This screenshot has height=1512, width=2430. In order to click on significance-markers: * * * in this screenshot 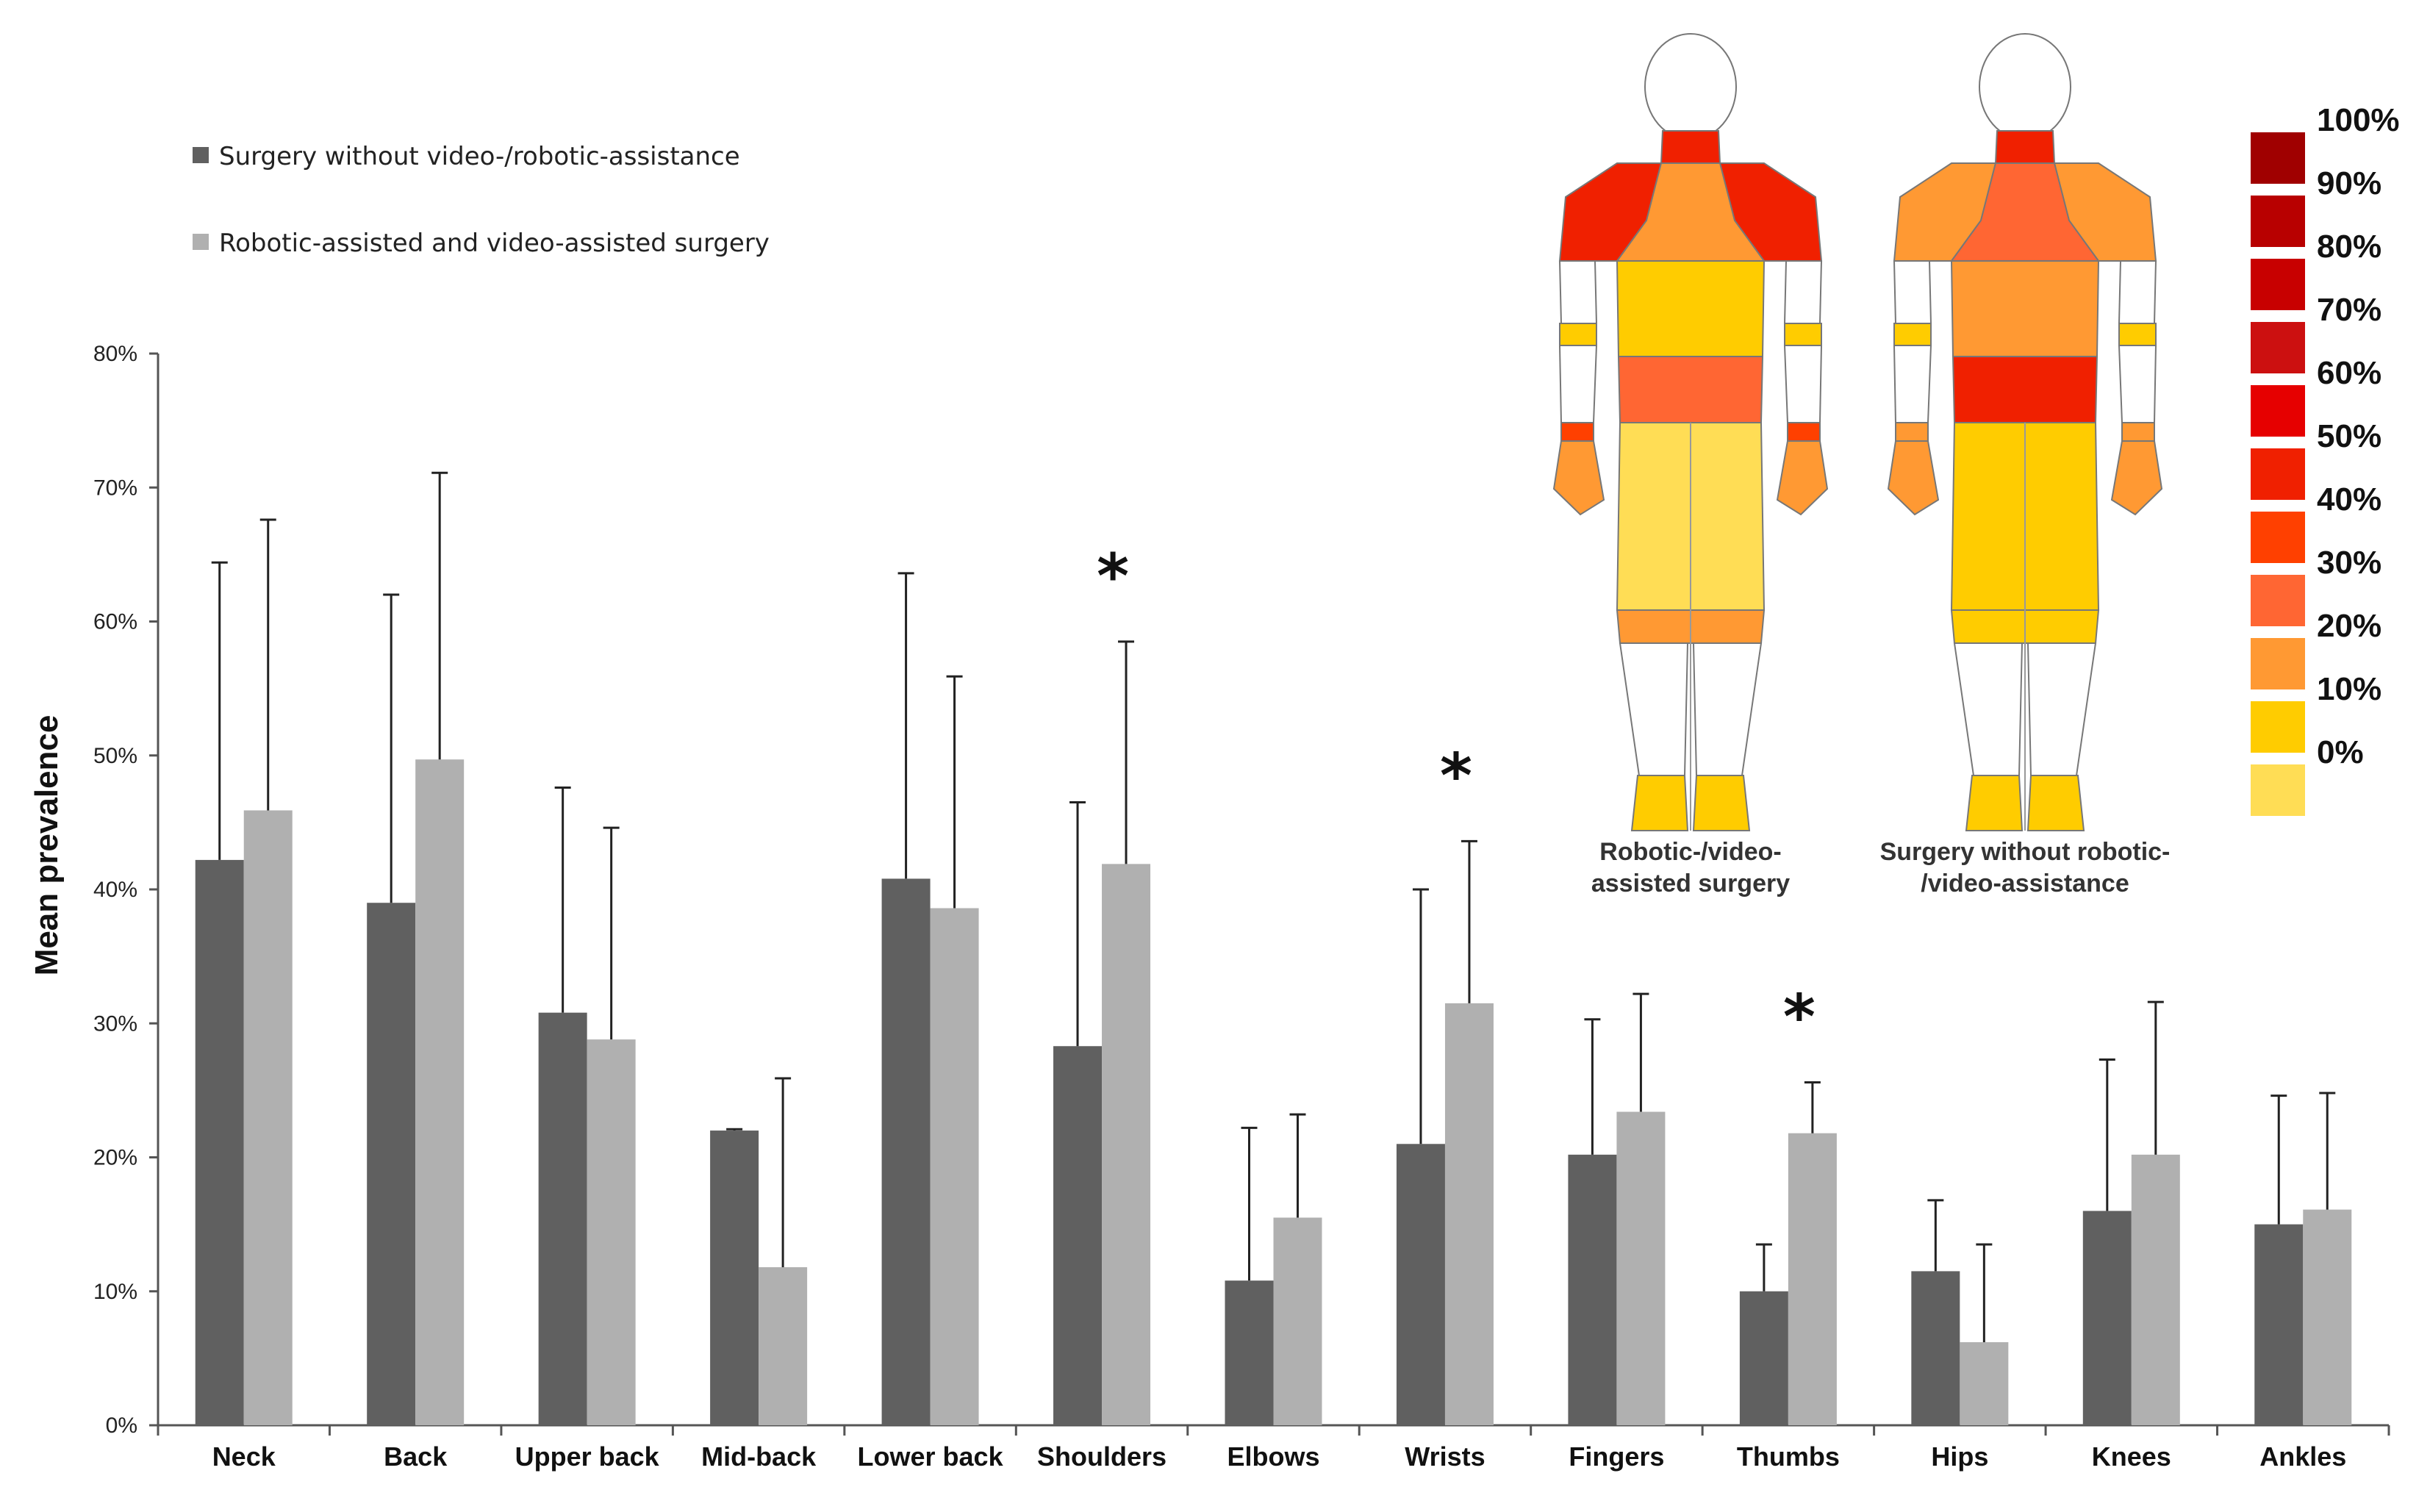, I will do `click(1456, 796)`.